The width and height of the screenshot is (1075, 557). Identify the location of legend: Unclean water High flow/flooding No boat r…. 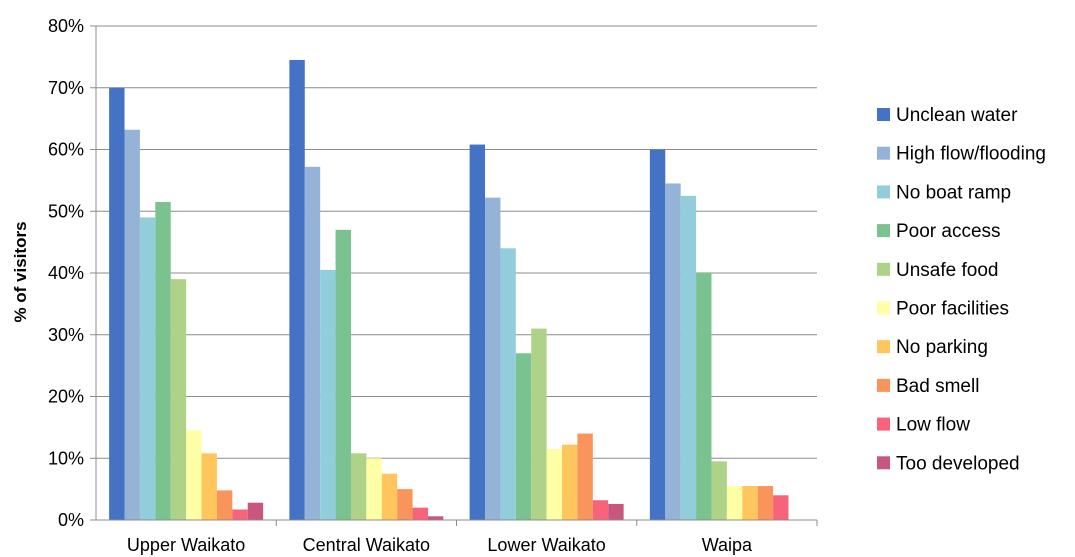
(961, 289).